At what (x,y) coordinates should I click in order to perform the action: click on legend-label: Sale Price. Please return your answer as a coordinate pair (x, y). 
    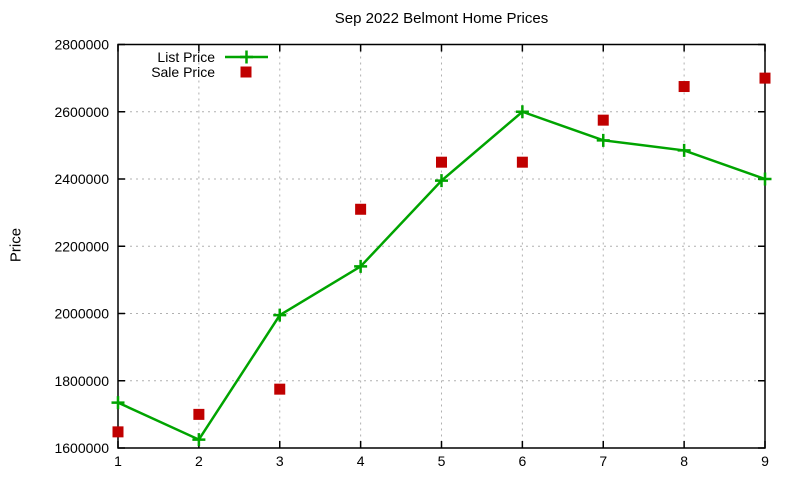
    Looking at the image, I should click on (183, 72).